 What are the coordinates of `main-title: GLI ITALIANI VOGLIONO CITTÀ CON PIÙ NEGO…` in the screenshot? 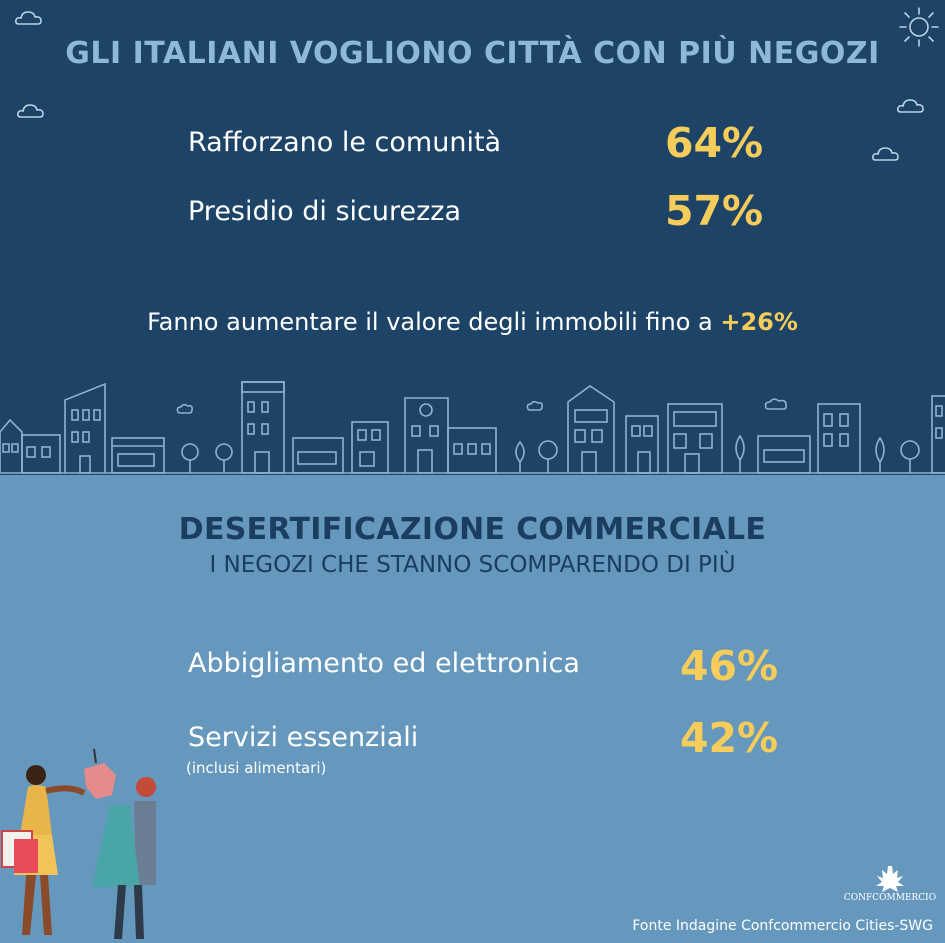 It's located at (472, 53).